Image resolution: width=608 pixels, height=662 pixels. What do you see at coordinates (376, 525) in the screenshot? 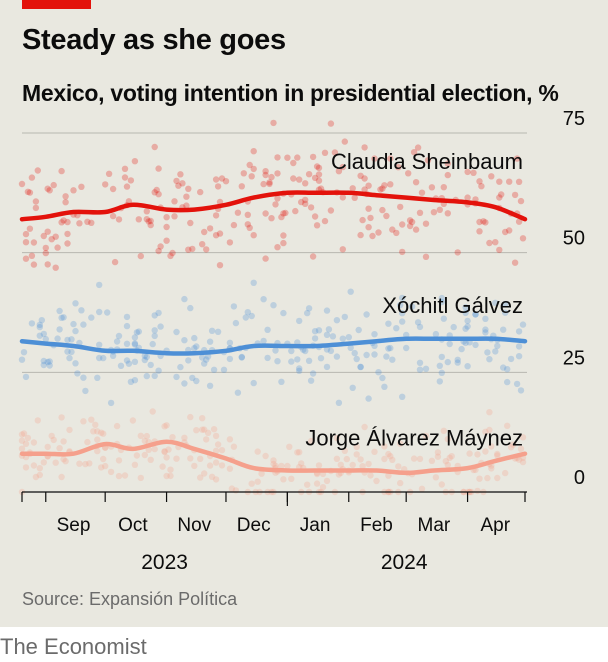
I see `x-tick-label: Feb` at bounding box center [376, 525].